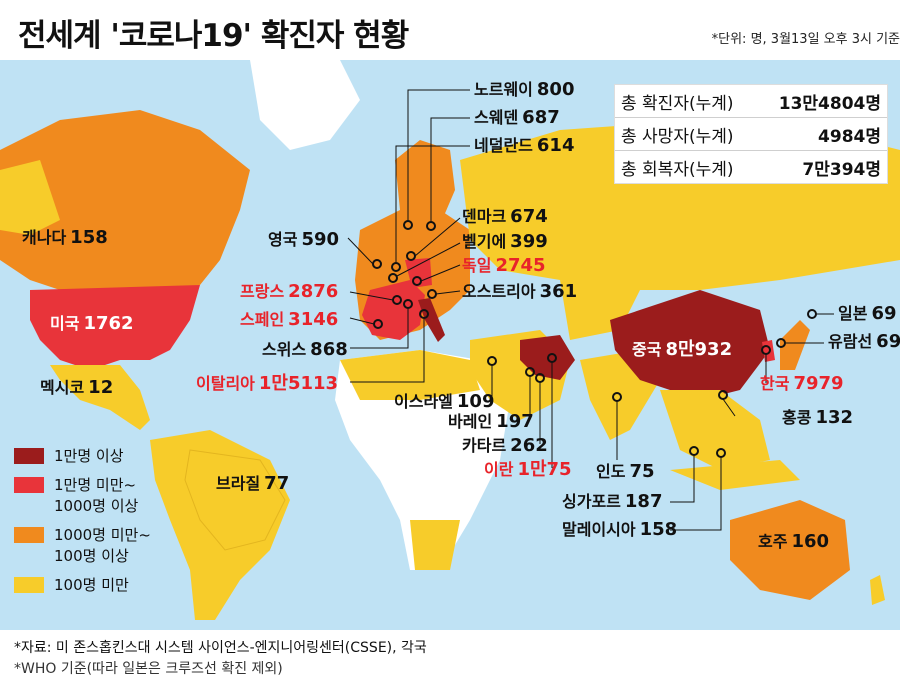  What do you see at coordinates (620, 529) in the screenshot?
I see `label-malaysia: 말레이시아 158` at bounding box center [620, 529].